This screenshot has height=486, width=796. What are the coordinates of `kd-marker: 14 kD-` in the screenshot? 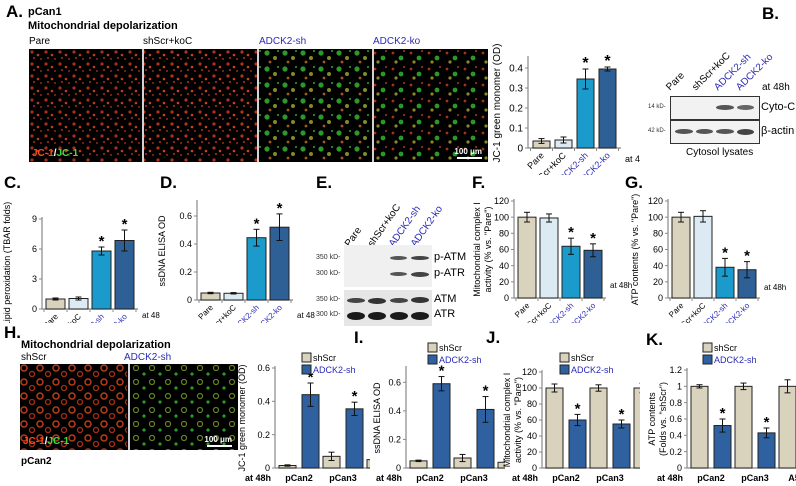 It's located at (657, 107).